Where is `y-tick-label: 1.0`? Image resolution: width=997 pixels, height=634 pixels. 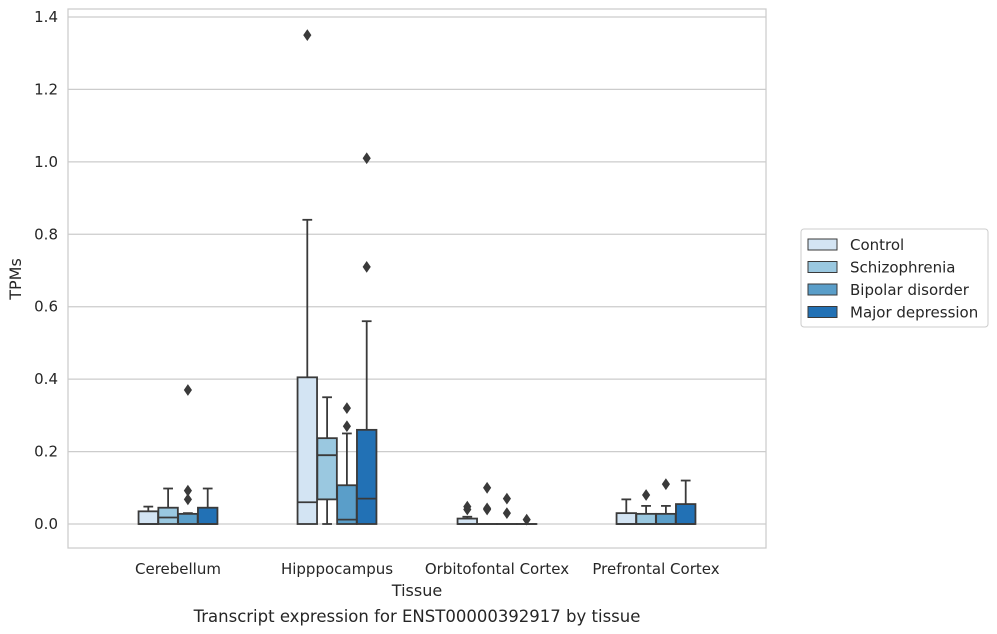 y-tick-label: 1.0 is located at coordinates (46, 162).